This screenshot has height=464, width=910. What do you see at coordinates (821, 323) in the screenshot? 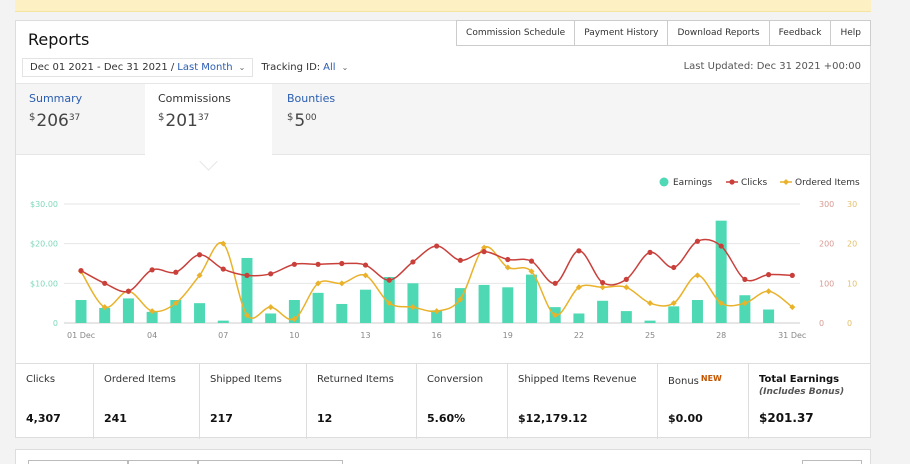
I see `y-right-tick-label: 0` at bounding box center [821, 323].